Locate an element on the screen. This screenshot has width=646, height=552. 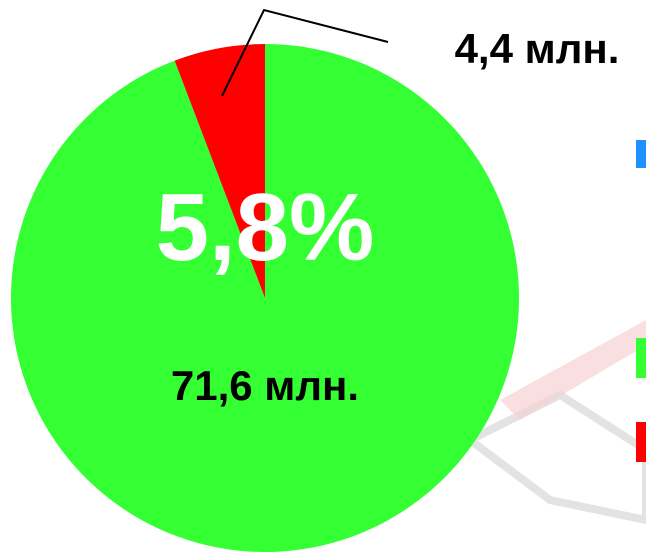
checkbox-watermark-icon is located at coordinates (554, 457).